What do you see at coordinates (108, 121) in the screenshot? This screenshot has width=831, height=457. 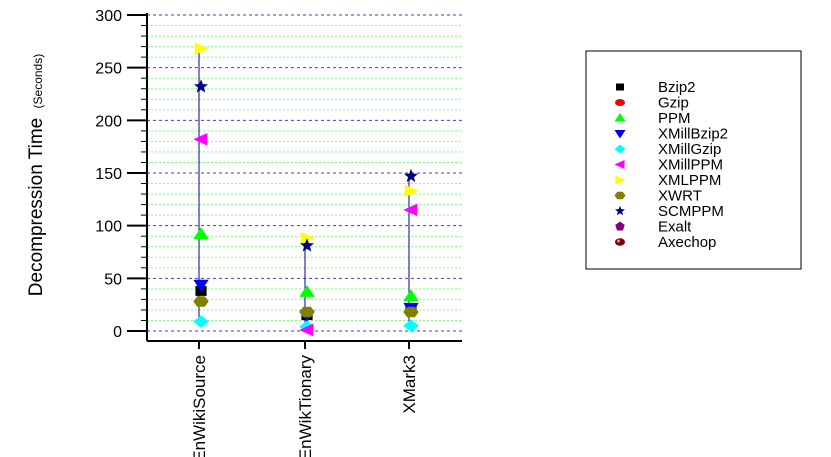 I see `y-tick-label: 200` at bounding box center [108, 121].